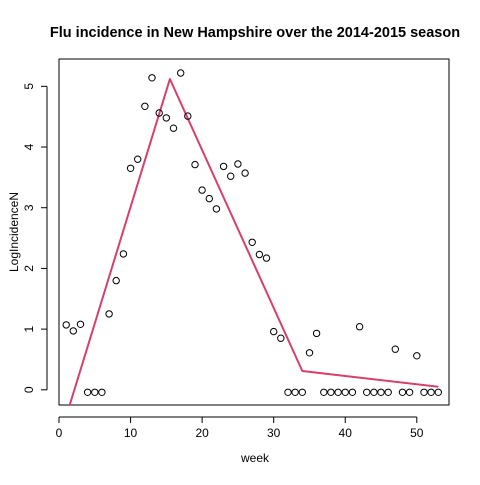 Image resolution: width=480 pixels, height=485 pixels. Describe the element at coordinates (417, 433) in the screenshot. I see `x-tick-label: 50` at that location.